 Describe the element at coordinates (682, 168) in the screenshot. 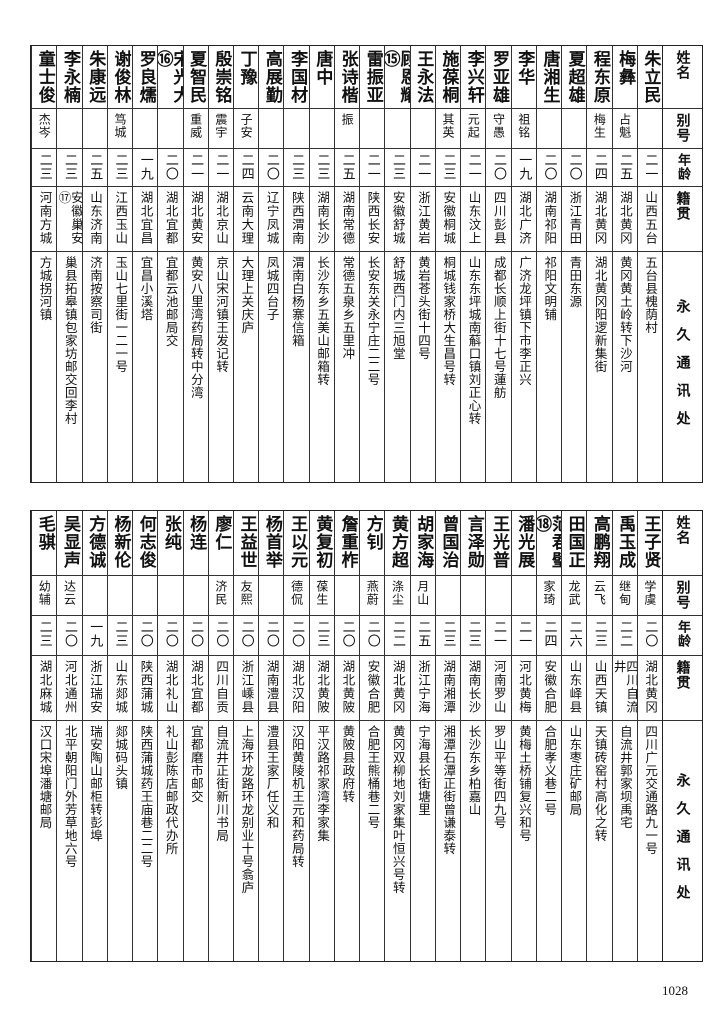

I see `header-age-cell: 年龄` at that location.